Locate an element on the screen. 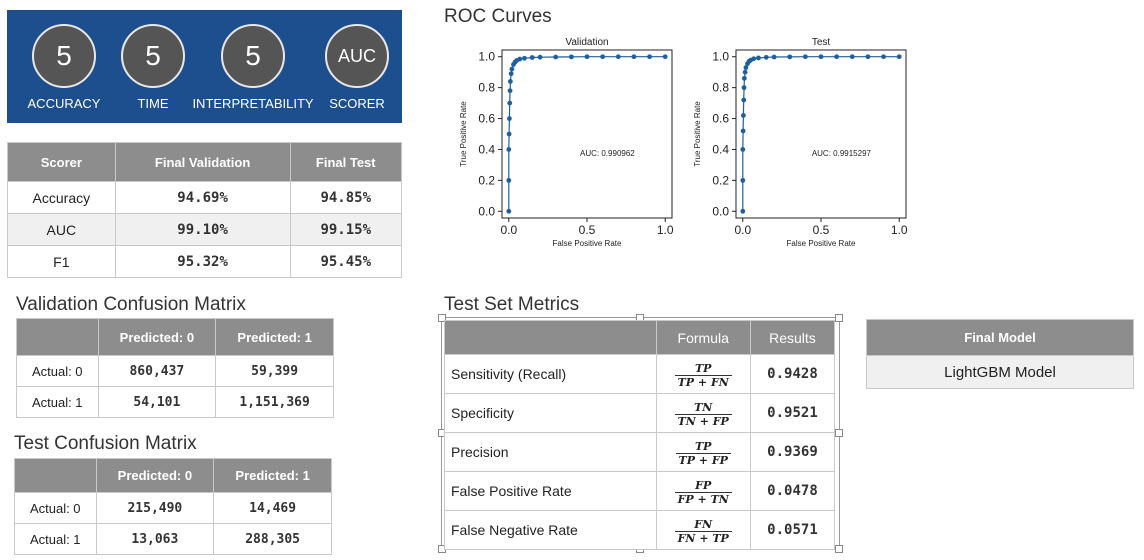 The height and width of the screenshot is (560, 1144). y-tick-label: 0.4 is located at coordinates (486, 149).